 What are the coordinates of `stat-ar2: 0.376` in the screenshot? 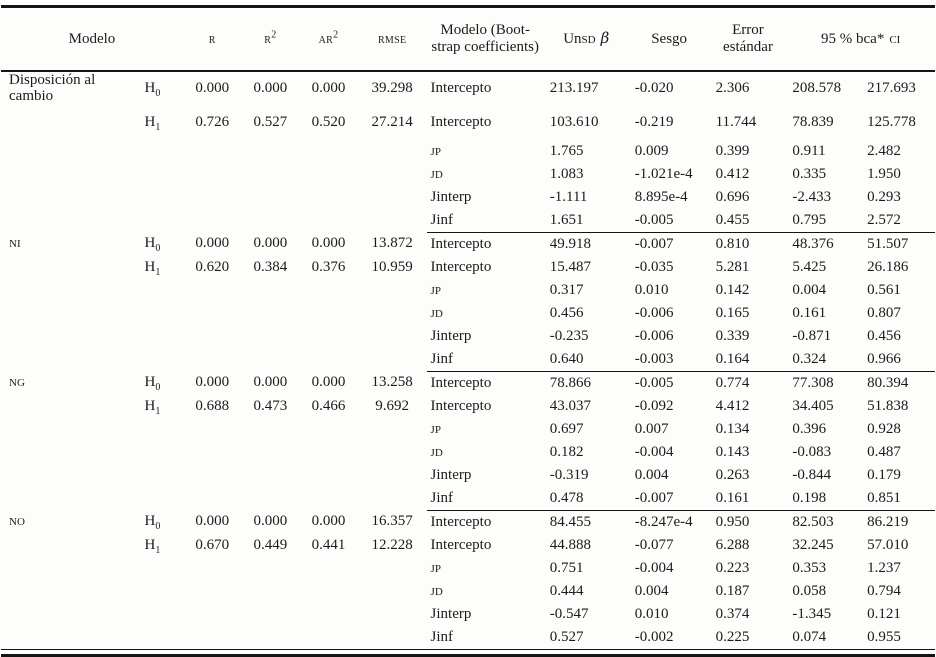 It's located at (328, 266).